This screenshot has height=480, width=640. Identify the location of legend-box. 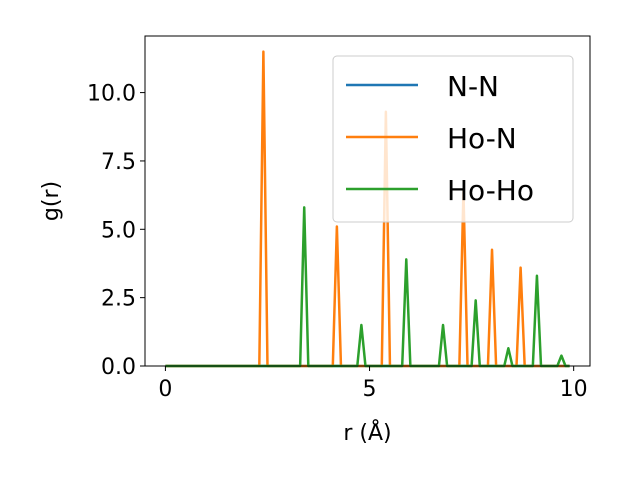
(453, 139).